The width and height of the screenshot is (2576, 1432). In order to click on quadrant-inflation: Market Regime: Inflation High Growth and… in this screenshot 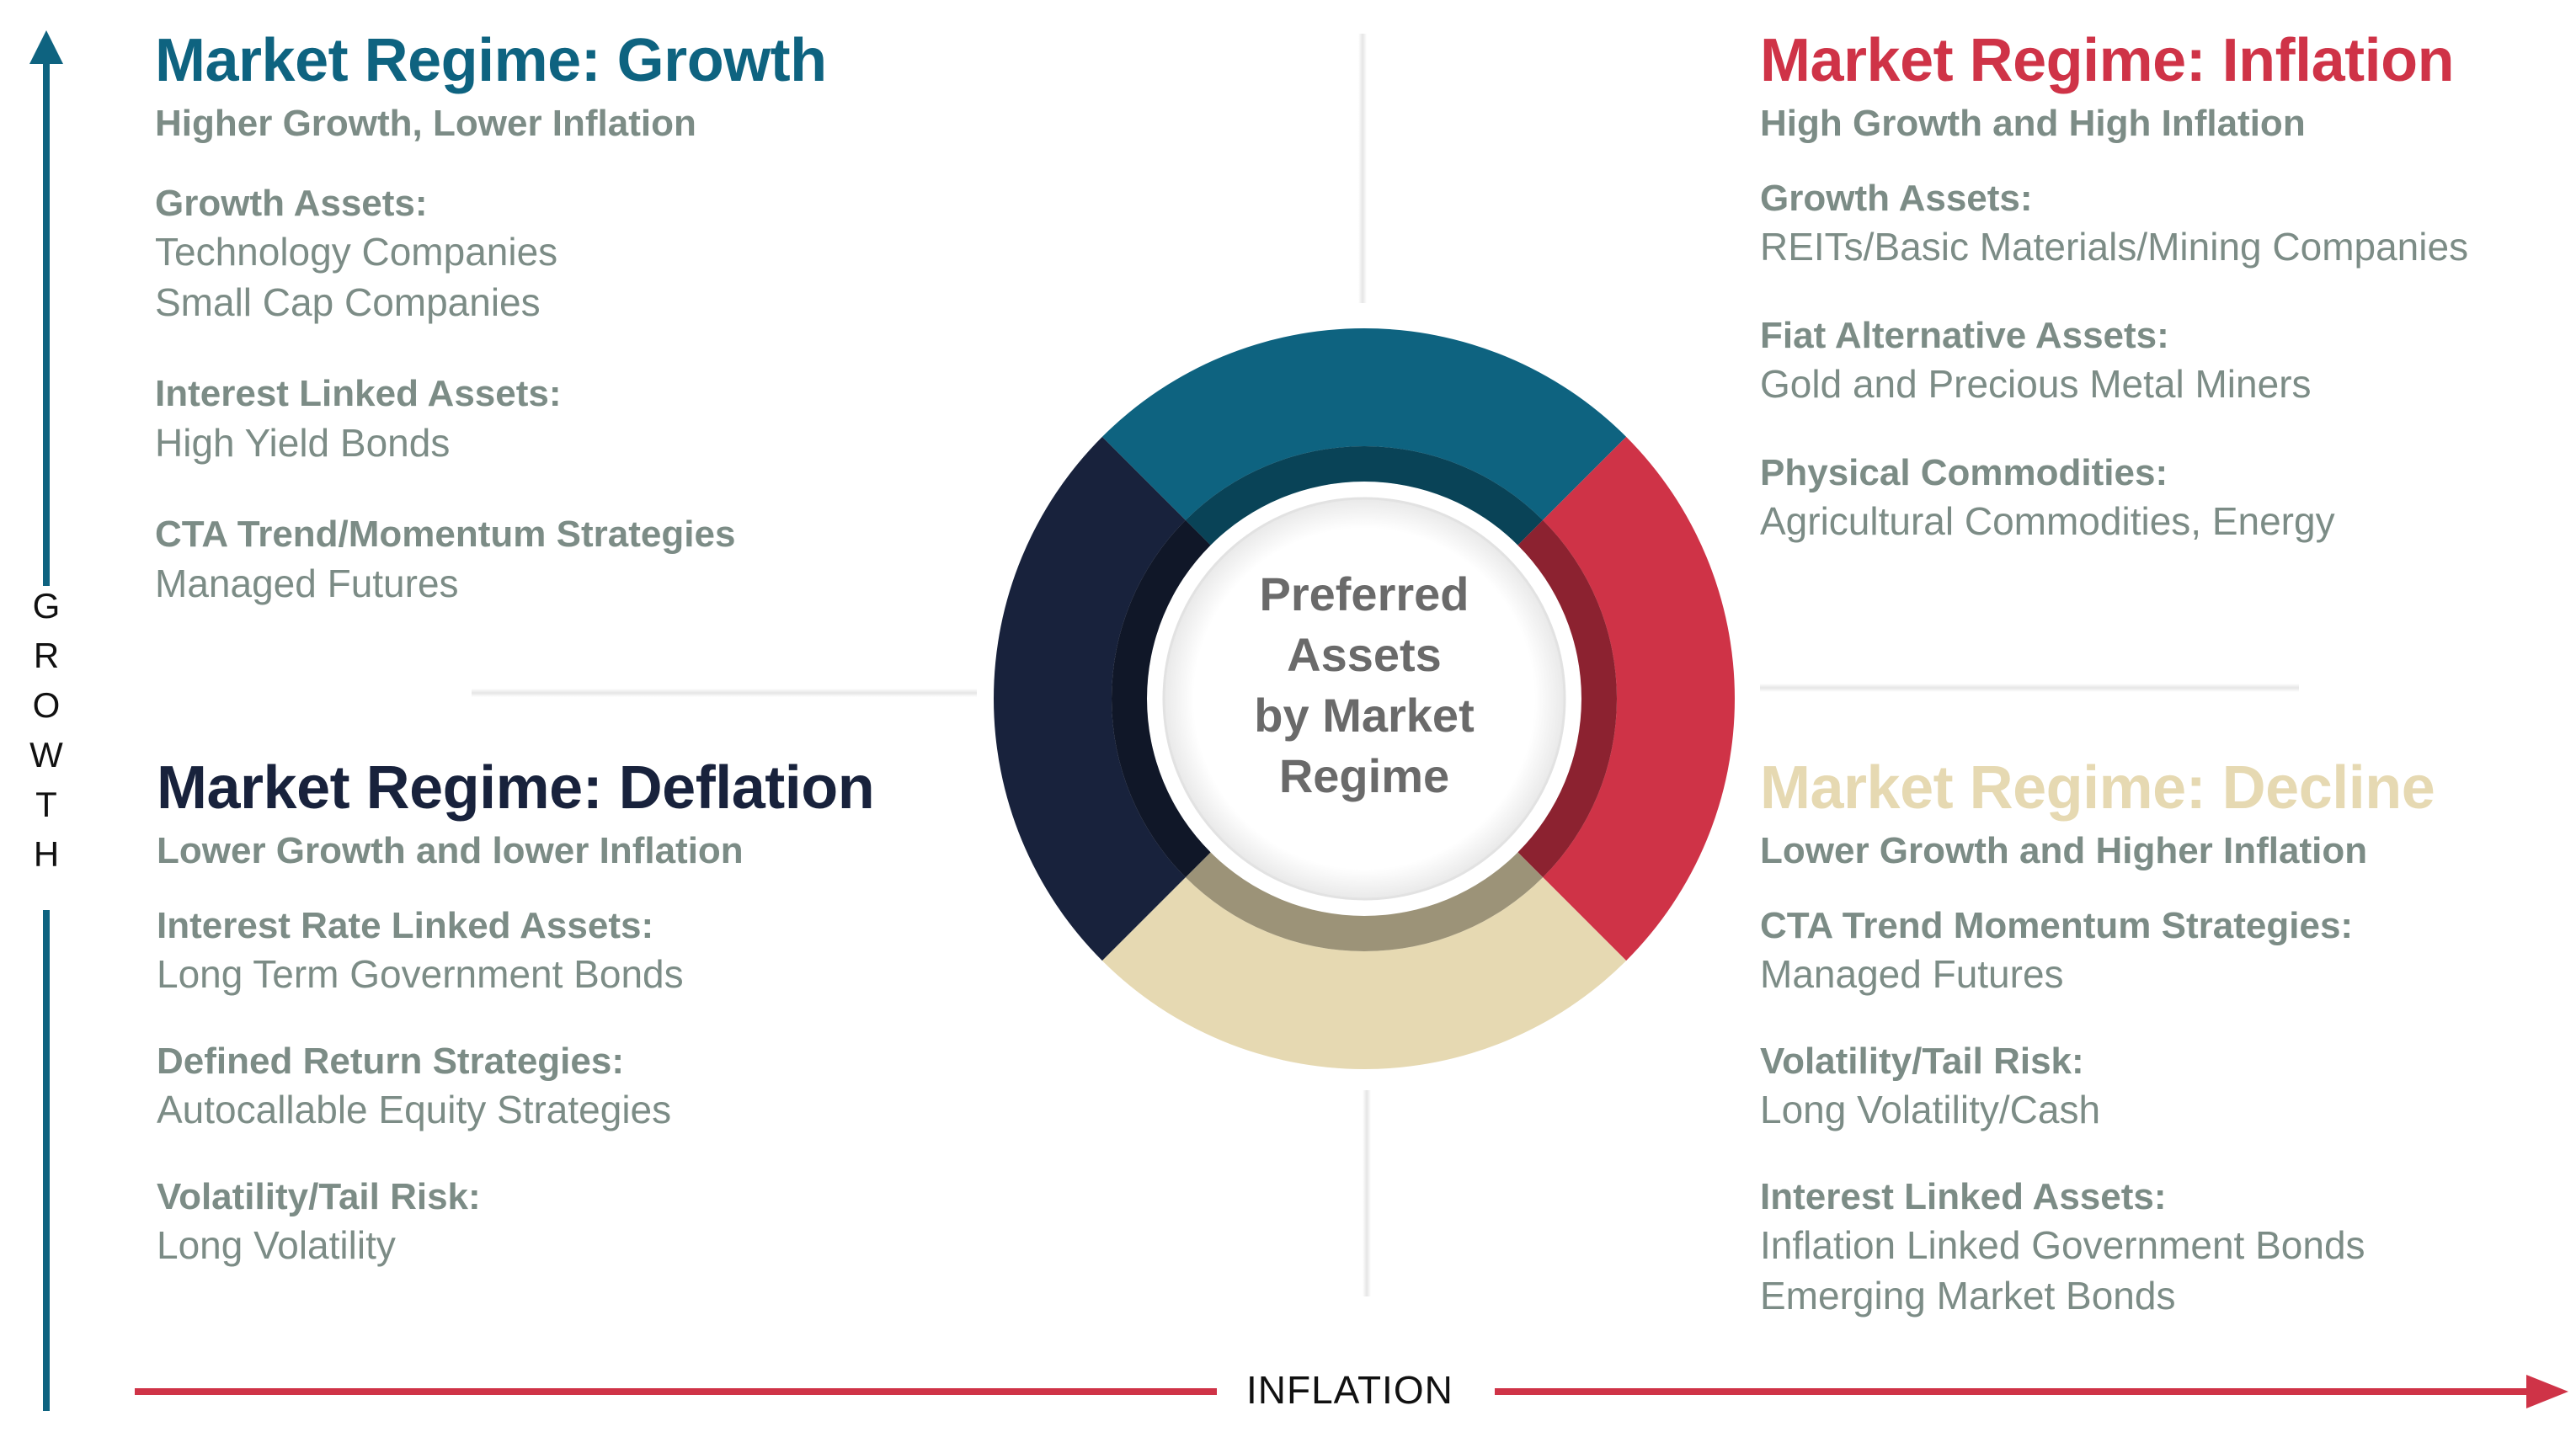, I will do `click(2164, 288)`.